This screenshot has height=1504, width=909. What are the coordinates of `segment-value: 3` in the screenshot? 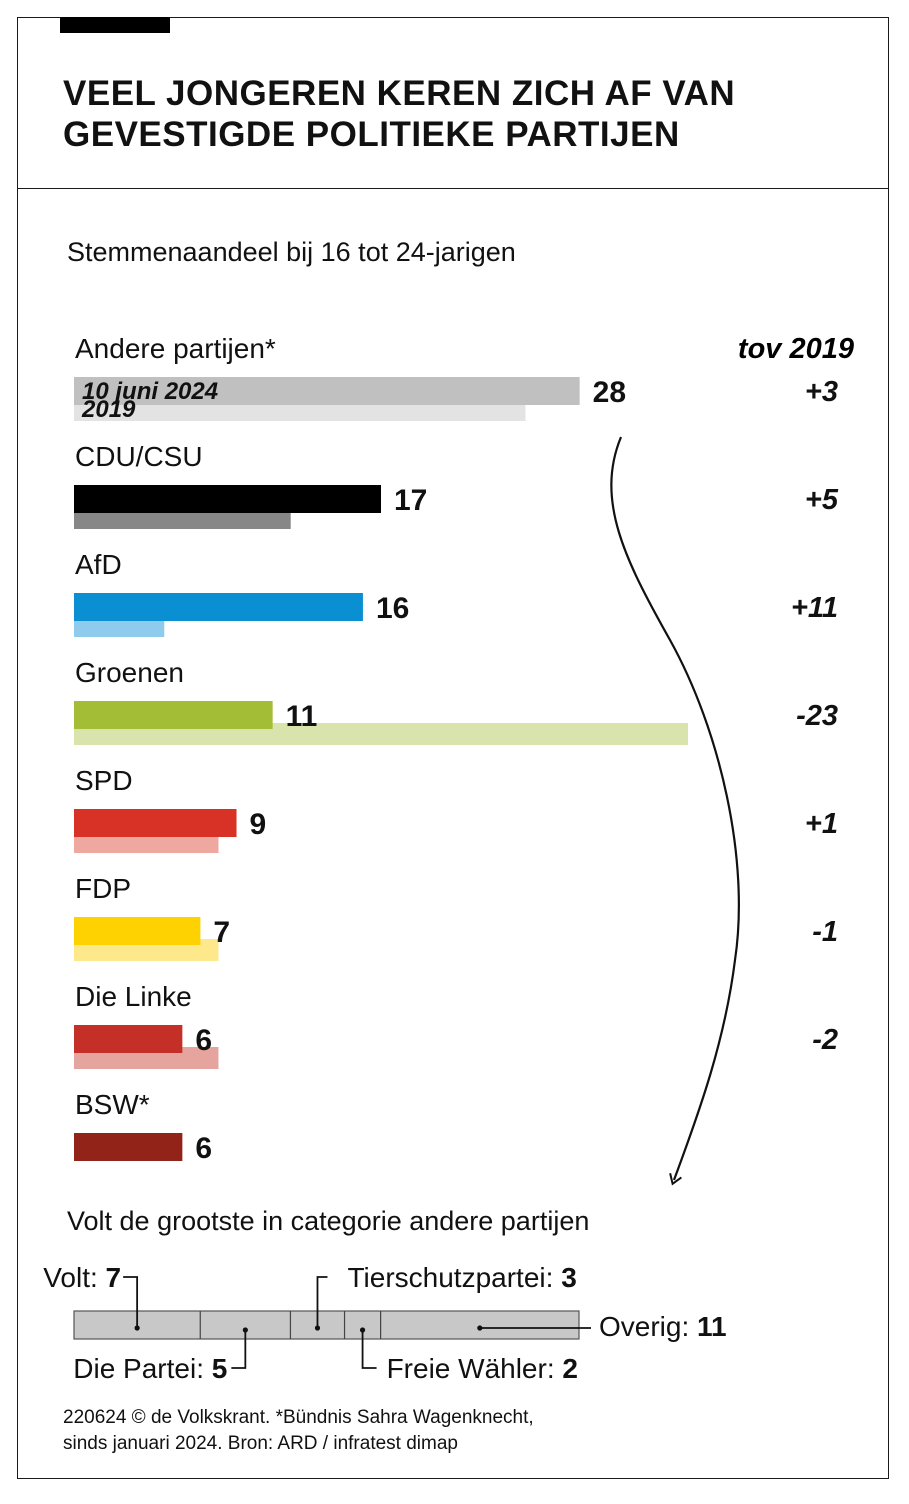 It's located at (569, 1277).